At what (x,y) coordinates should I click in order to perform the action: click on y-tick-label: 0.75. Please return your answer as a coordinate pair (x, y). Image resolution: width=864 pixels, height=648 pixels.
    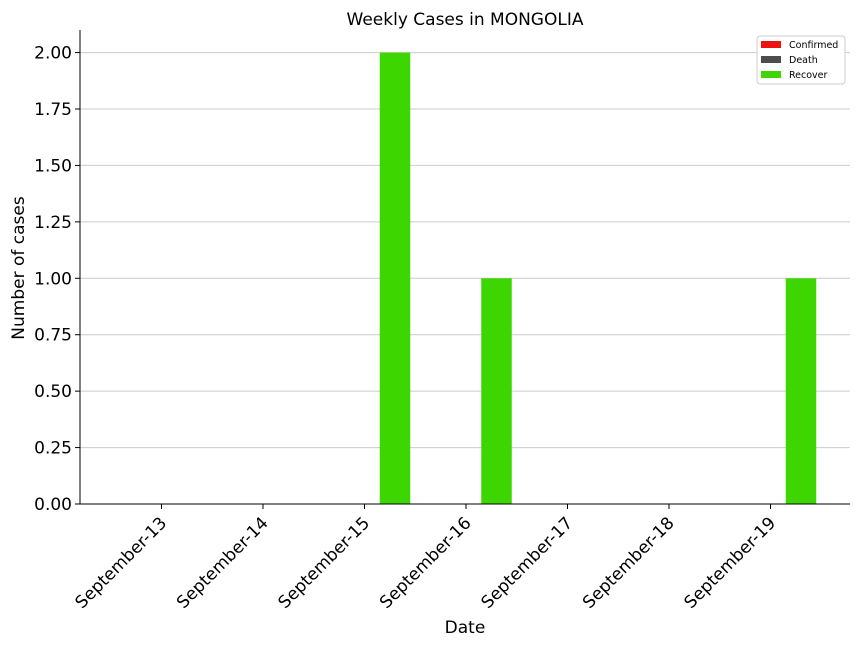
    Looking at the image, I should click on (53, 336).